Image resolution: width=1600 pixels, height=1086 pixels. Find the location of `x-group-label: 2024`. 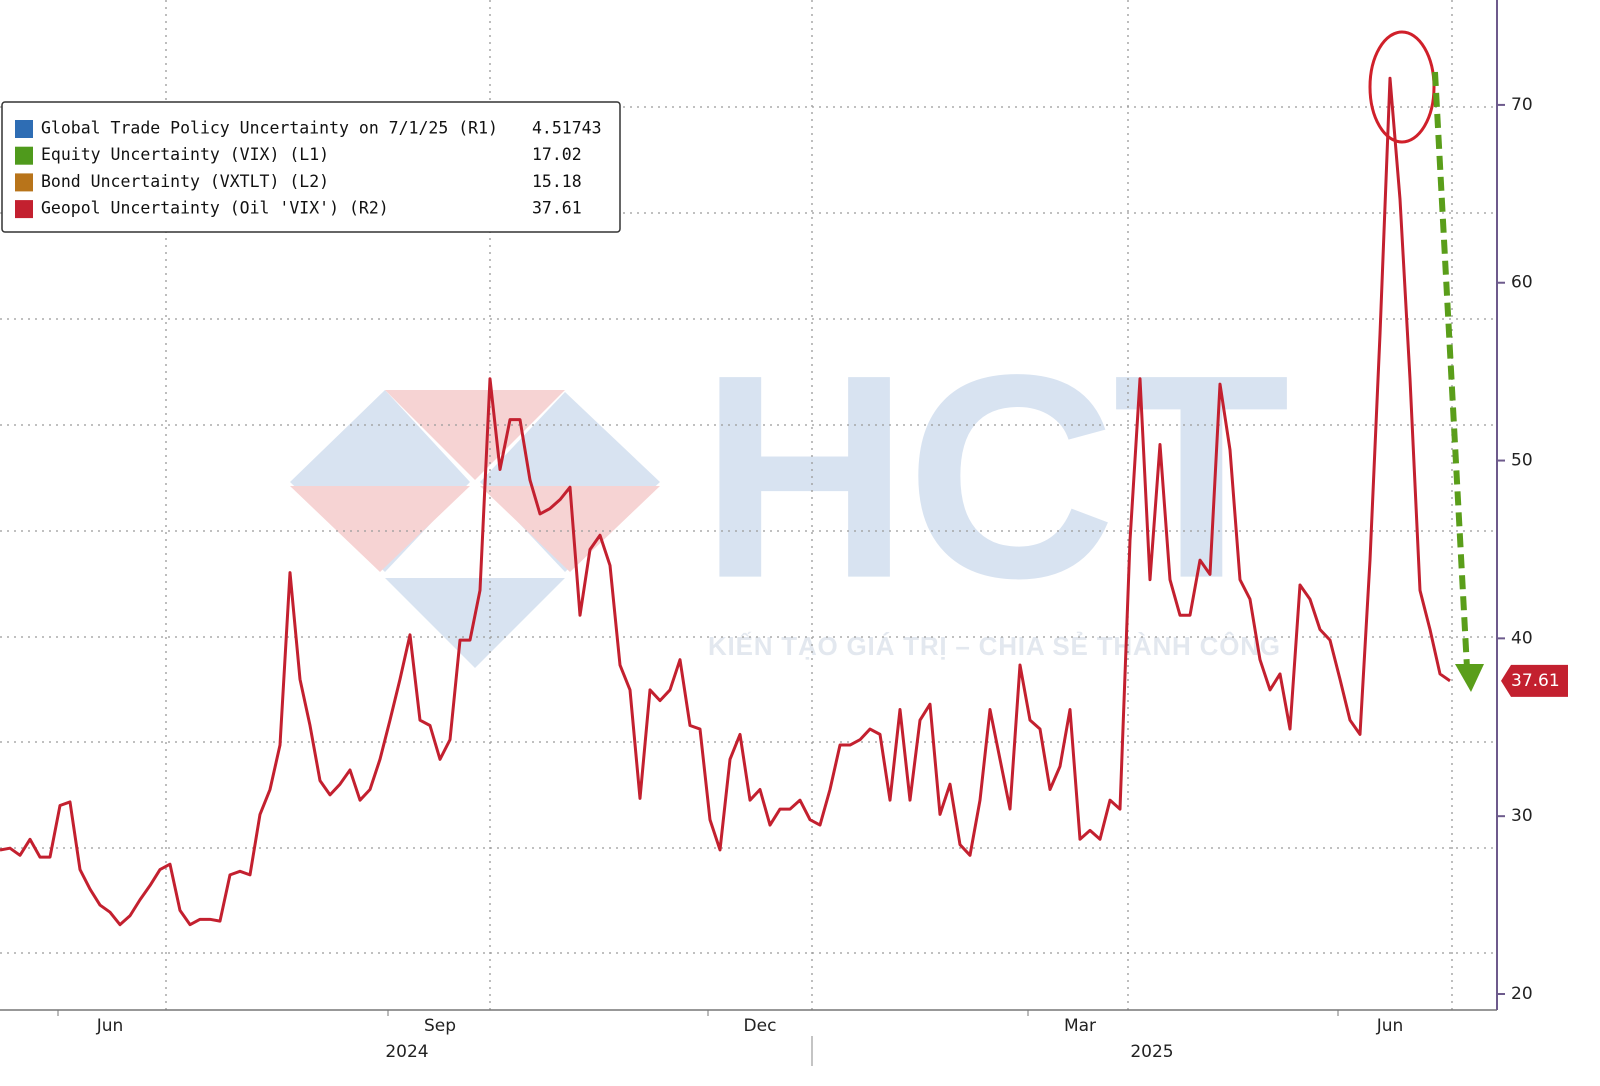

x-group-label: 2024 is located at coordinates (406, 1052).